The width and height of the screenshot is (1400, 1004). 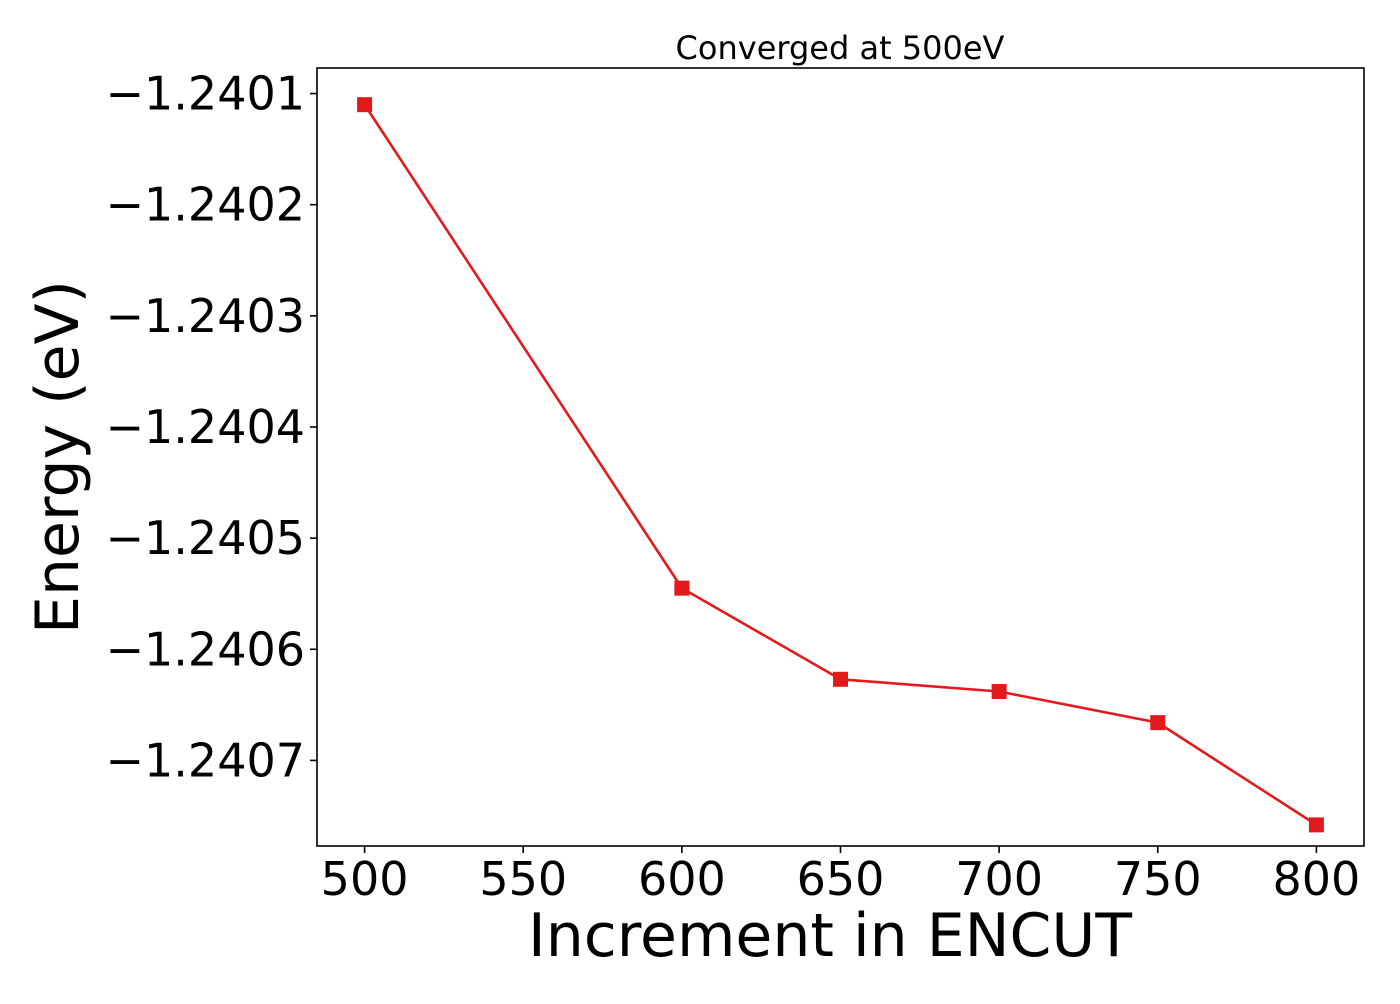 What do you see at coordinates (999, 879) in the screenshot?
I see `x-tick-label: 700` at bounding box center [999, 879].